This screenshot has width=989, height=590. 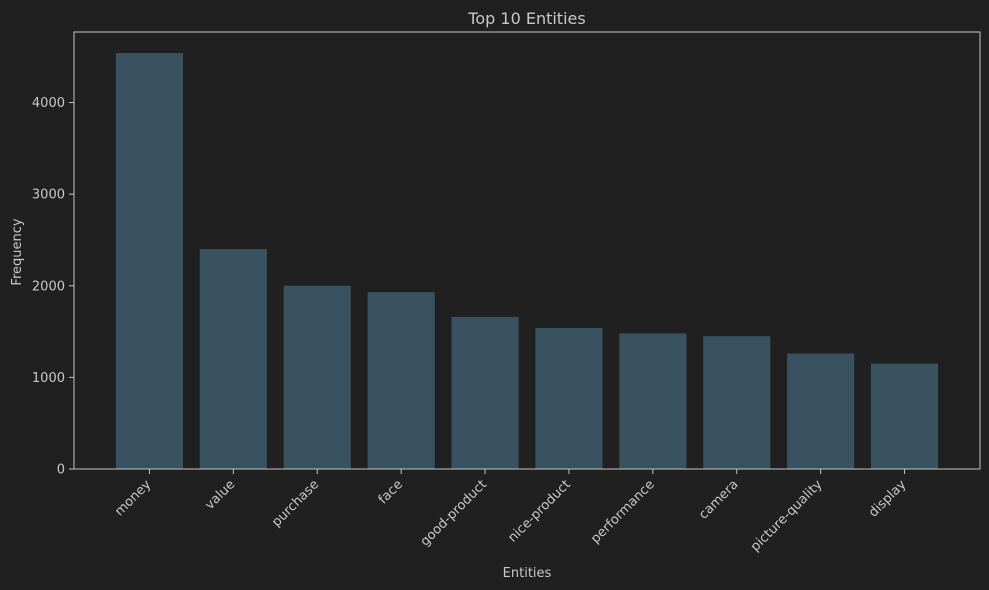 What do you see at coordinates (17, 251) in the screenshot?
I see `y-axis-label: Frequency` at bounding box center [17, 251].